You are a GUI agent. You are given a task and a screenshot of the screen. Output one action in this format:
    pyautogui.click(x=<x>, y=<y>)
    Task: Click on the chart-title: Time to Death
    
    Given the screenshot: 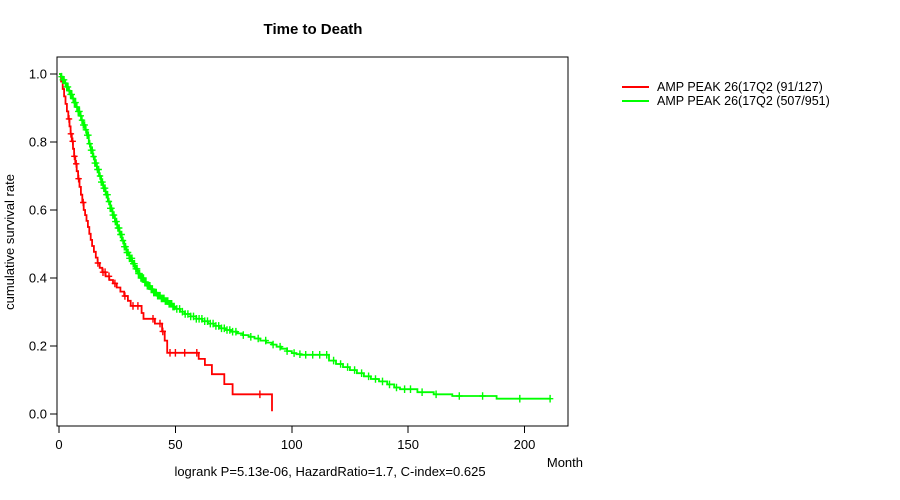 What is the action you would take?
    pyautogui.click(x=313, y=29)
    